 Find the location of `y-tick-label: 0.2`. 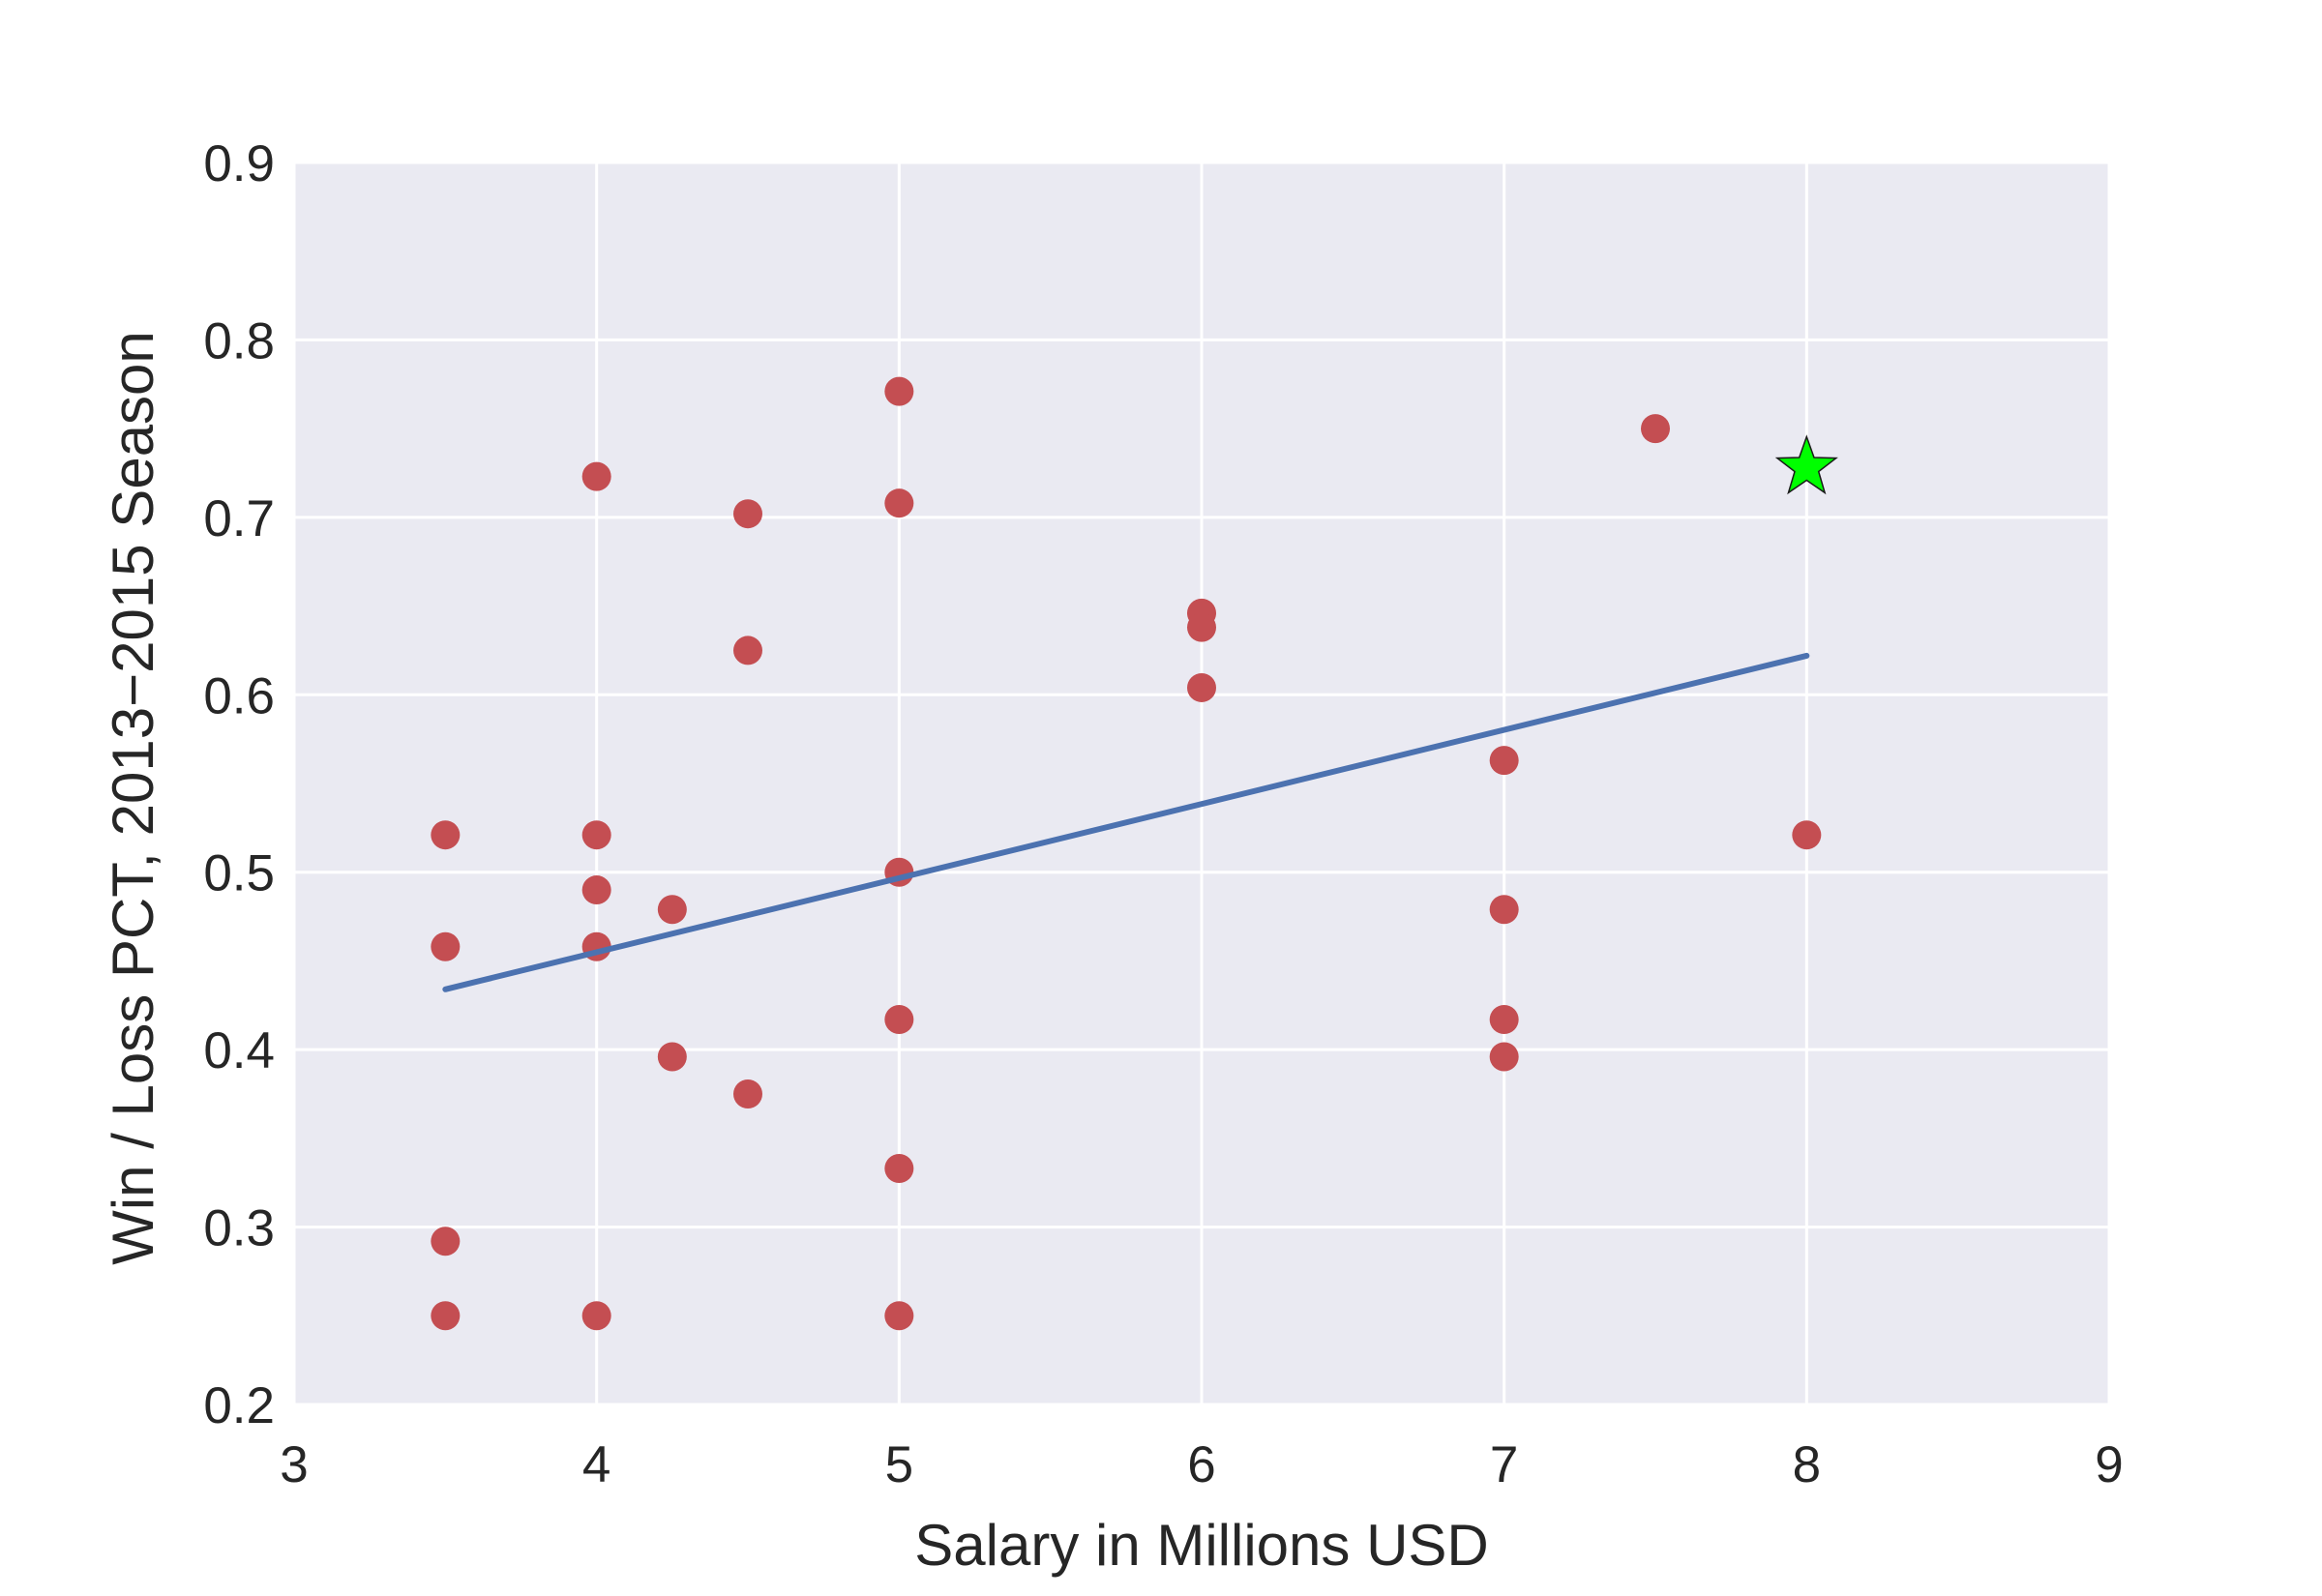

y-tick-label: 0.2 is located at coordinates (239, 1405).